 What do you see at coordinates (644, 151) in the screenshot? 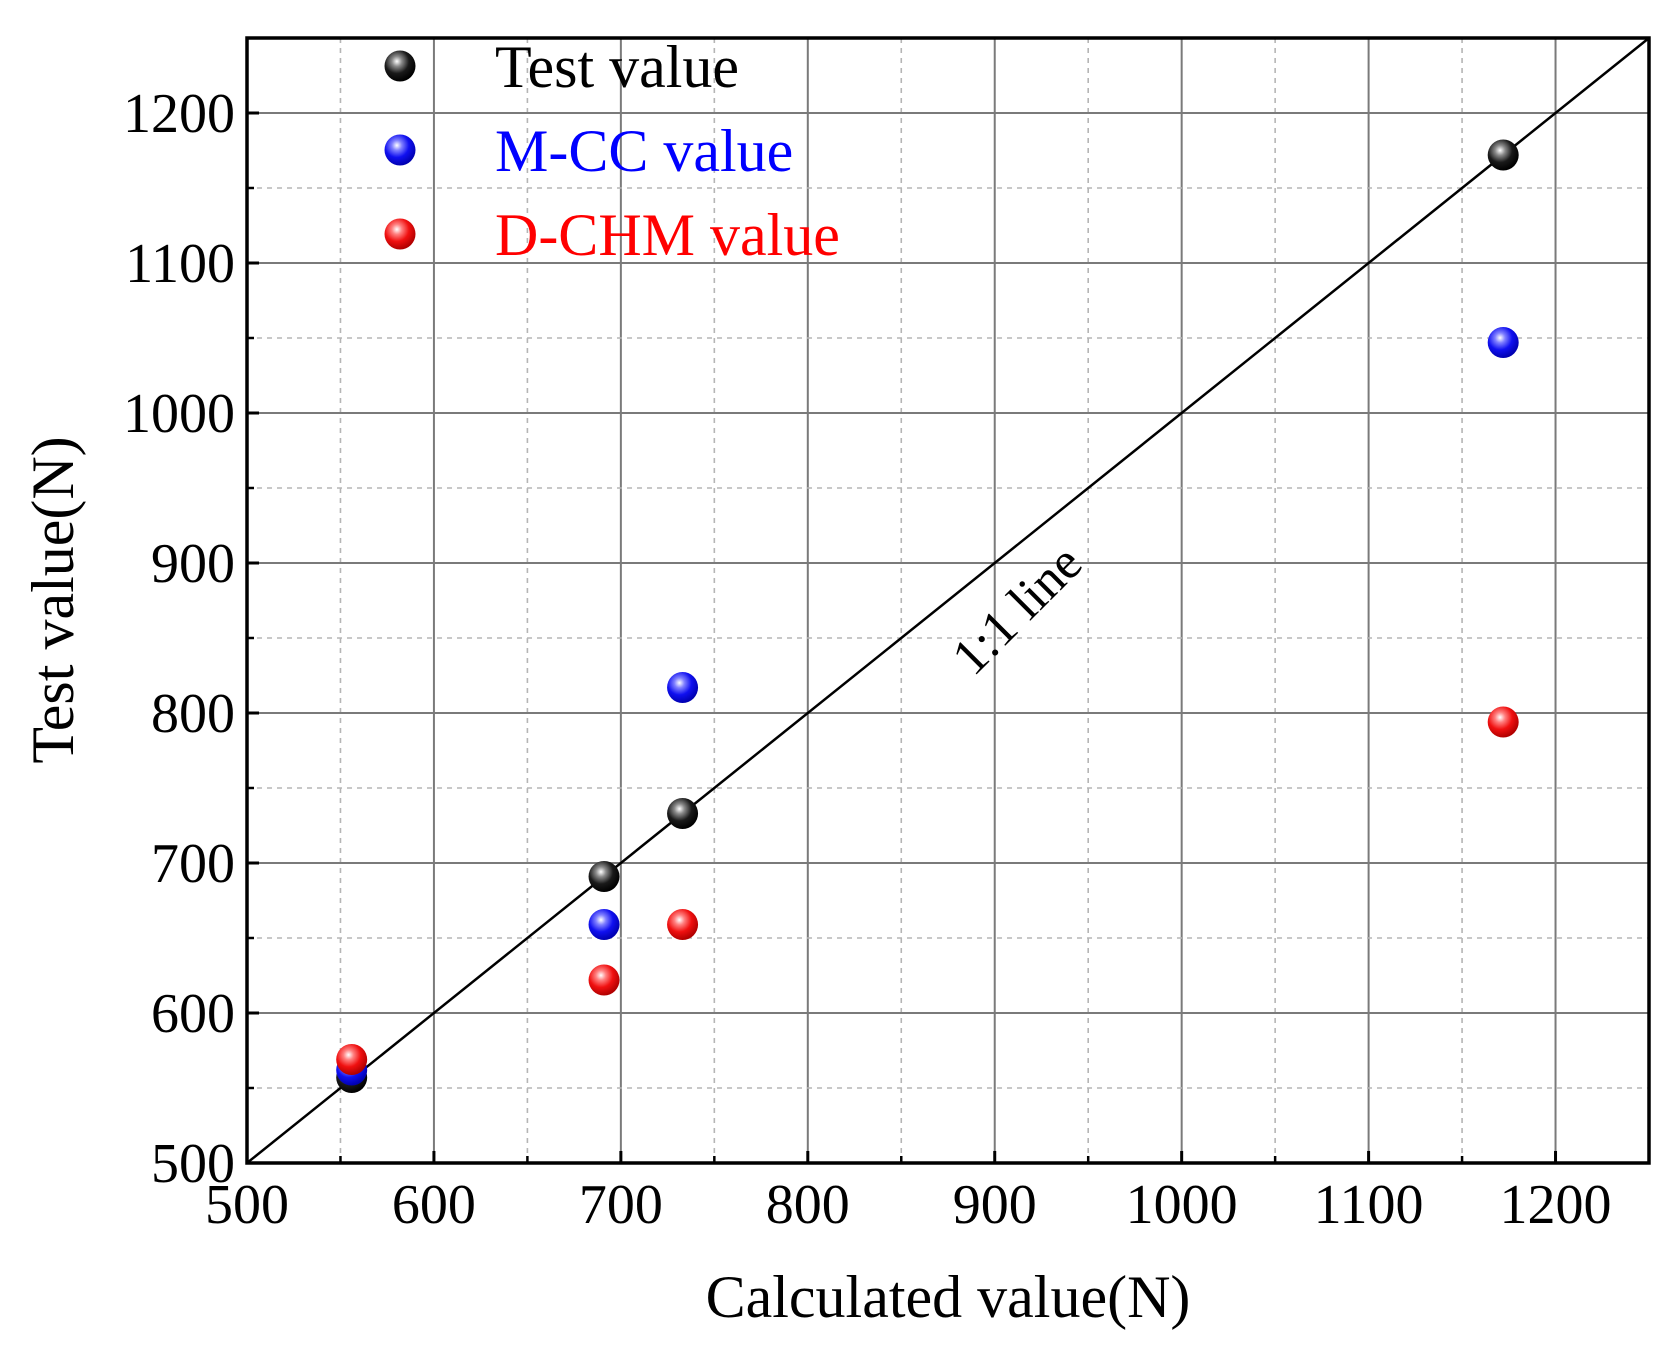
I see `legend-label: M-CC value` at bounding box center [644, 151].